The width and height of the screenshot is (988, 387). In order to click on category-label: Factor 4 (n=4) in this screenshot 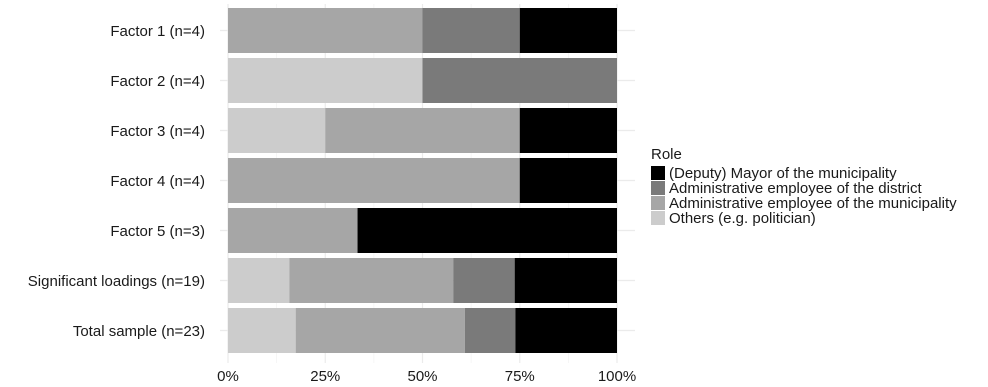, I will do `click(157, 181)`.